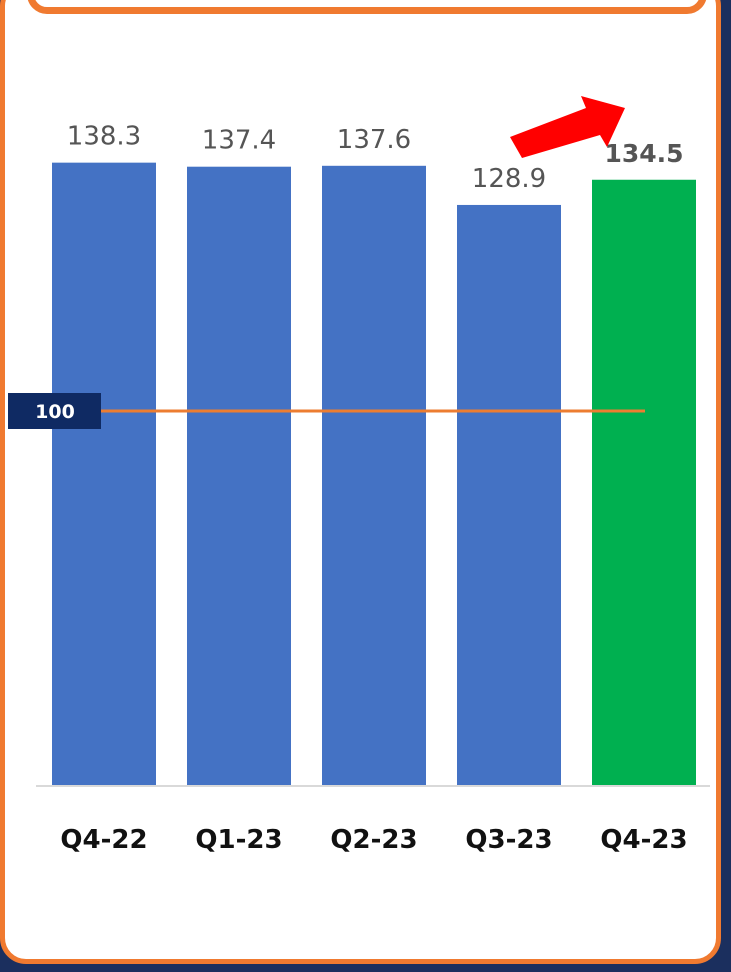 The image size is (731, 972). I want to click on category-labels-group: Q4-22 Q1-23 Q2-23 Q3-23 Q4-23, so click(373, 840).